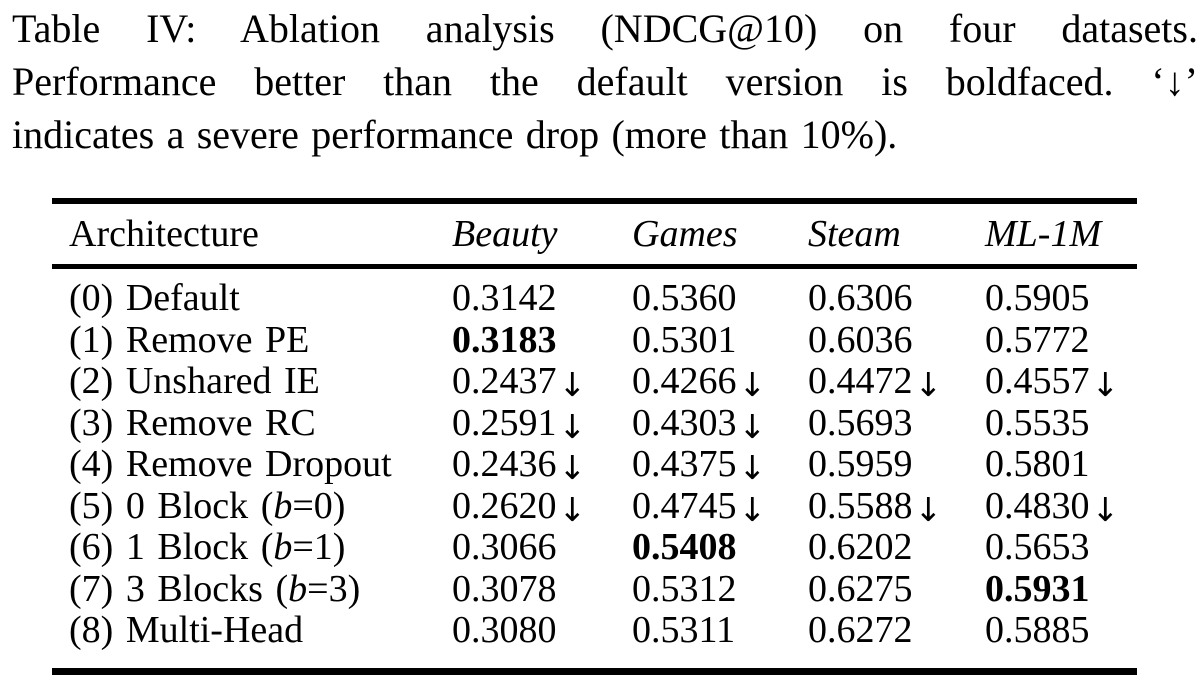 The width and height of the screenshot is (1204, 682). Describe the element at coordinates (319, 505) in the screenshot. I see `row-label-text: =0)` at that location.